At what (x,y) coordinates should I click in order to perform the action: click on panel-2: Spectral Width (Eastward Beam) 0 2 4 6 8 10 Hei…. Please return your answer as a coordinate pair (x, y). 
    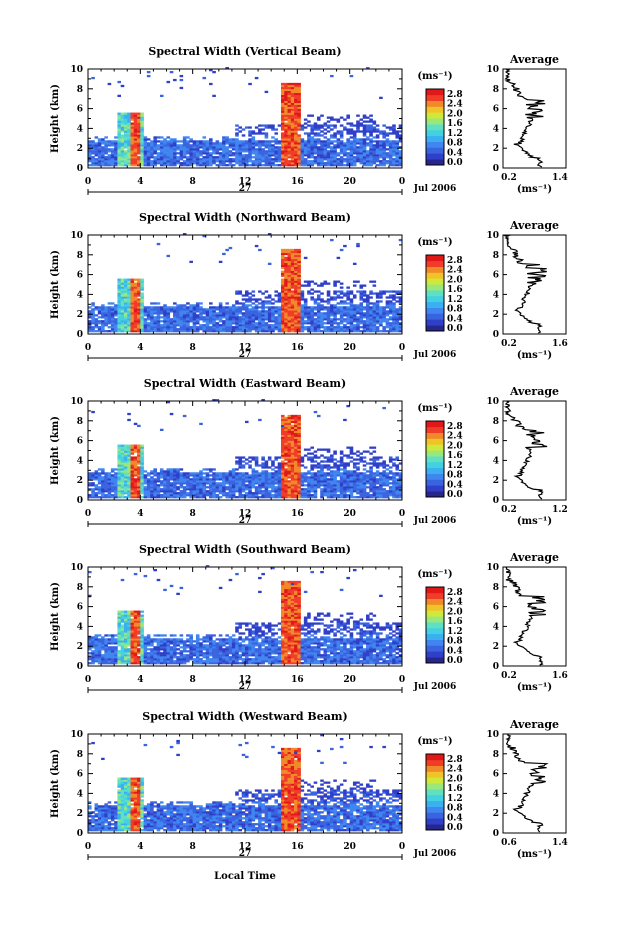
    Looking at the image, I should click on (309, 452).